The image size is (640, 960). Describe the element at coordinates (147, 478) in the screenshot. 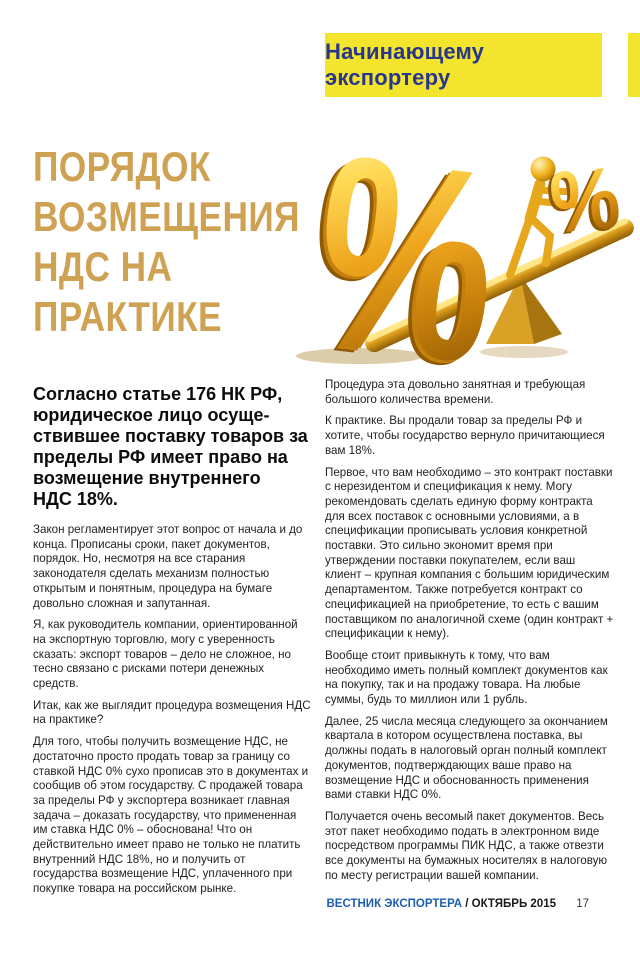

I see `lead-line: возмещение внутреннего` at that location.